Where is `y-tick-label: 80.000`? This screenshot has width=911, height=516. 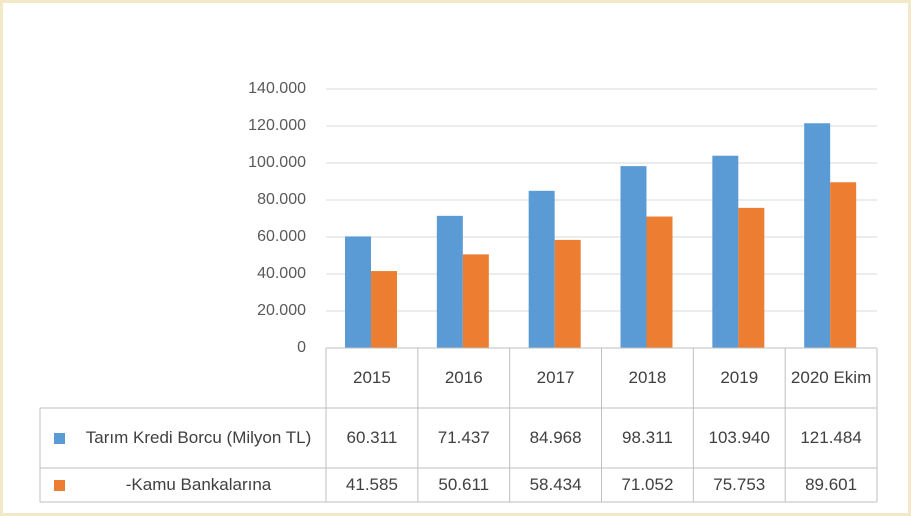 y-tick-label: 80.000 is located at coordinates (281, 199).